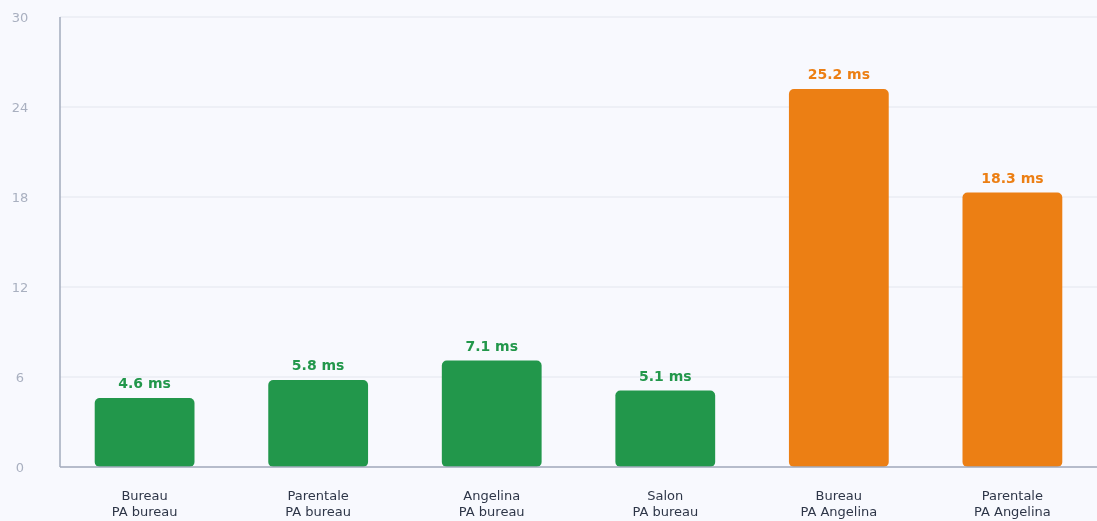 The image size is (1097, 521). Describe the element at coordinates (20, 467) in the screenshot. I see `y-tick-label: 0` at that location.